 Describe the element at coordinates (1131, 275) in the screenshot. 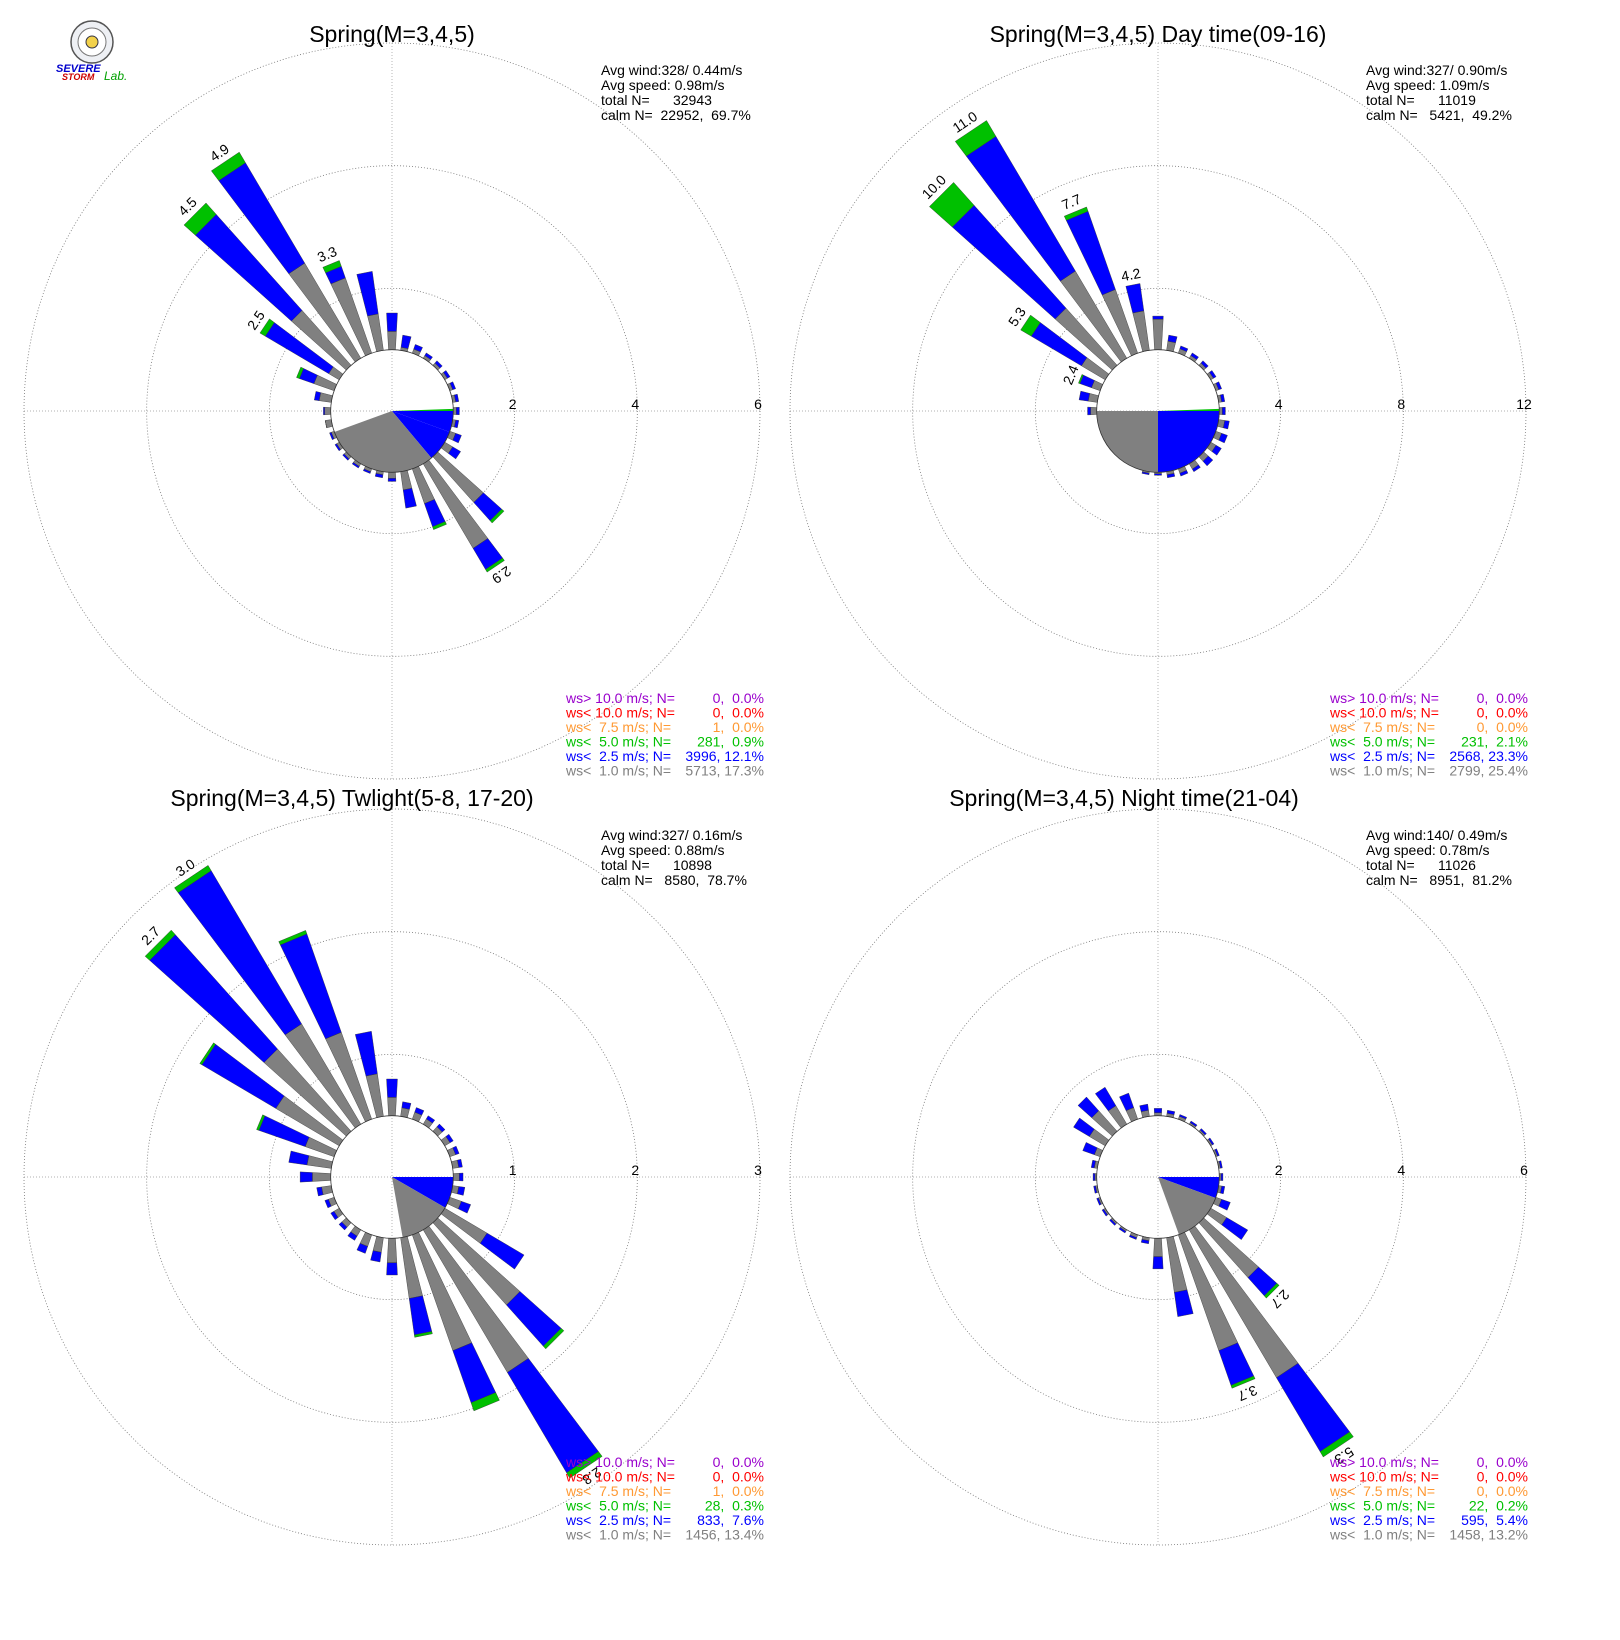

I see `bar-value-label: 4.2` at that location.